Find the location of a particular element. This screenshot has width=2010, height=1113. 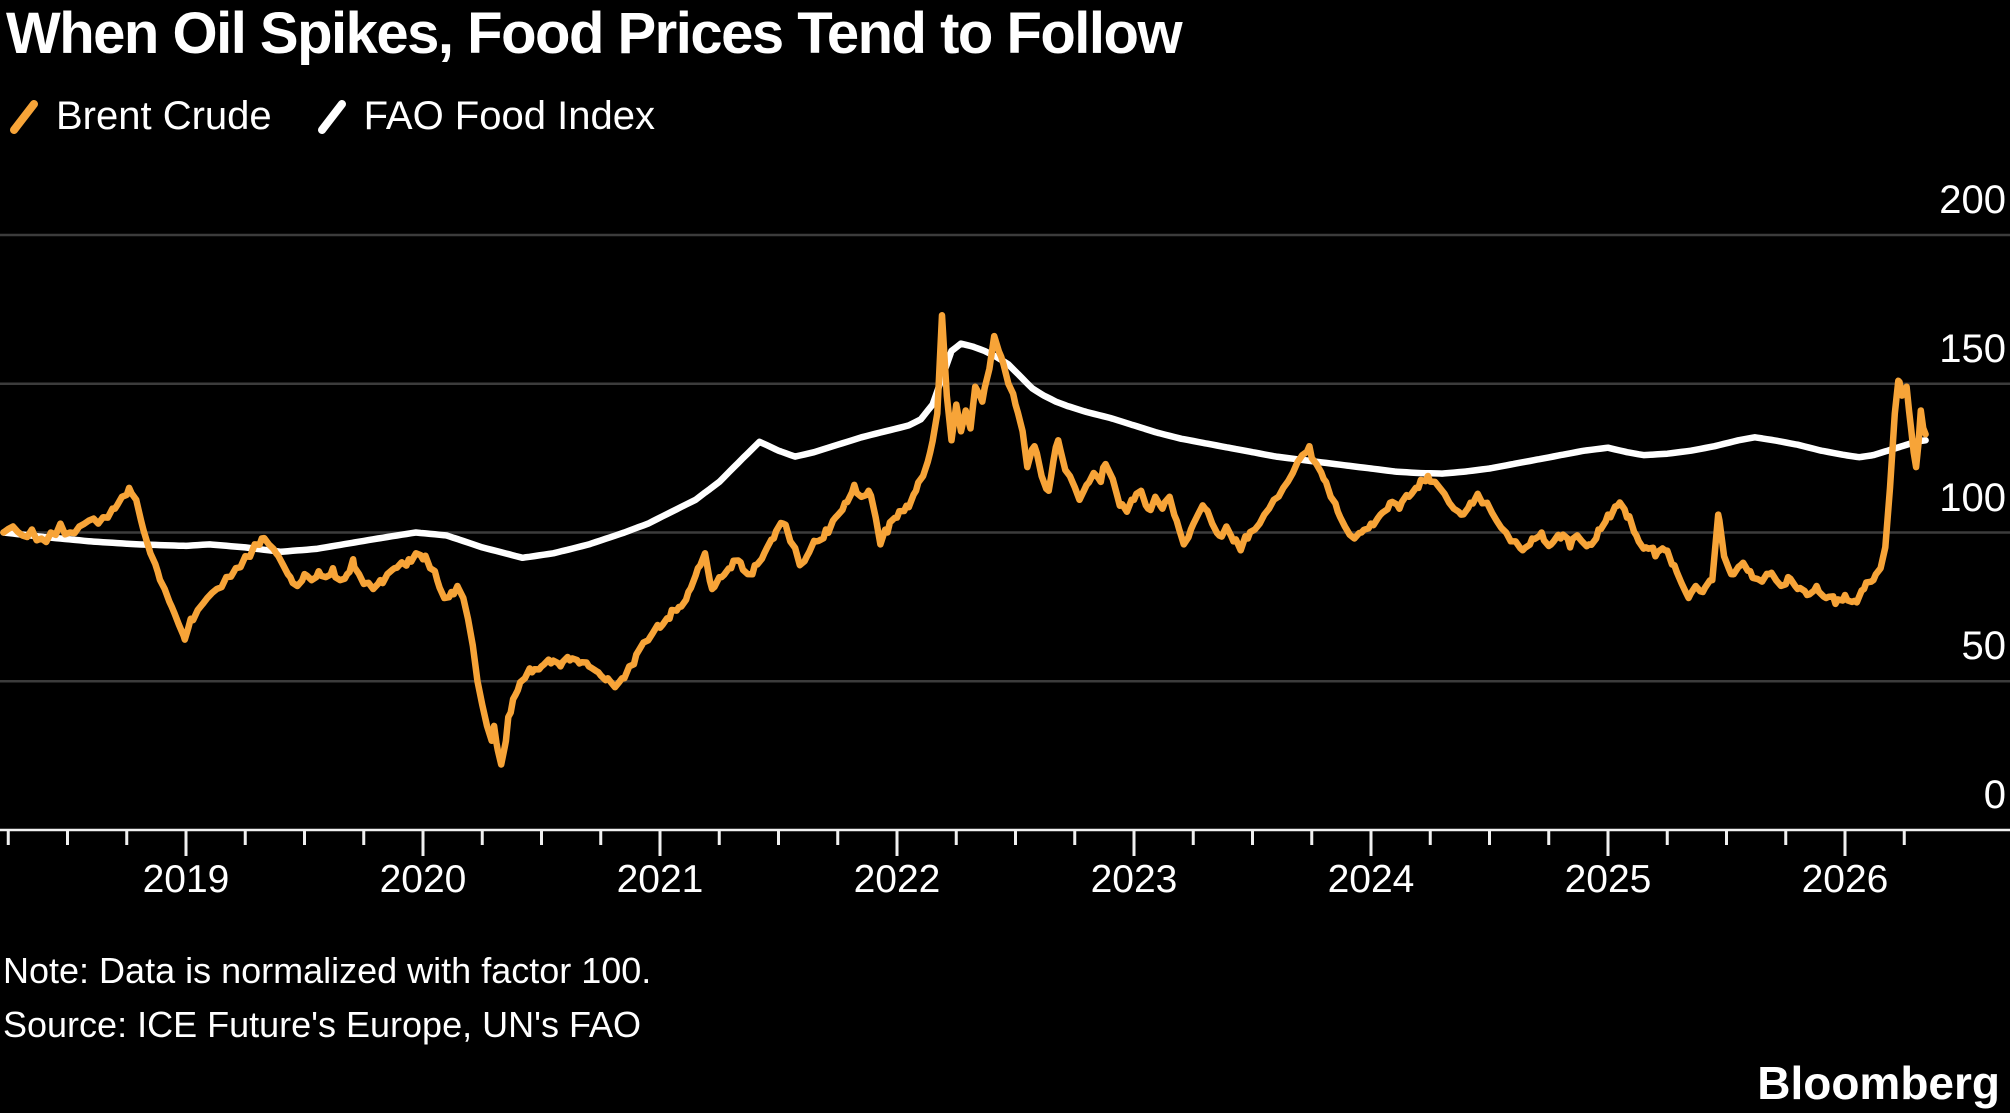

legend-item-fao: FAO Food Index is located at coordinates (485, 116).